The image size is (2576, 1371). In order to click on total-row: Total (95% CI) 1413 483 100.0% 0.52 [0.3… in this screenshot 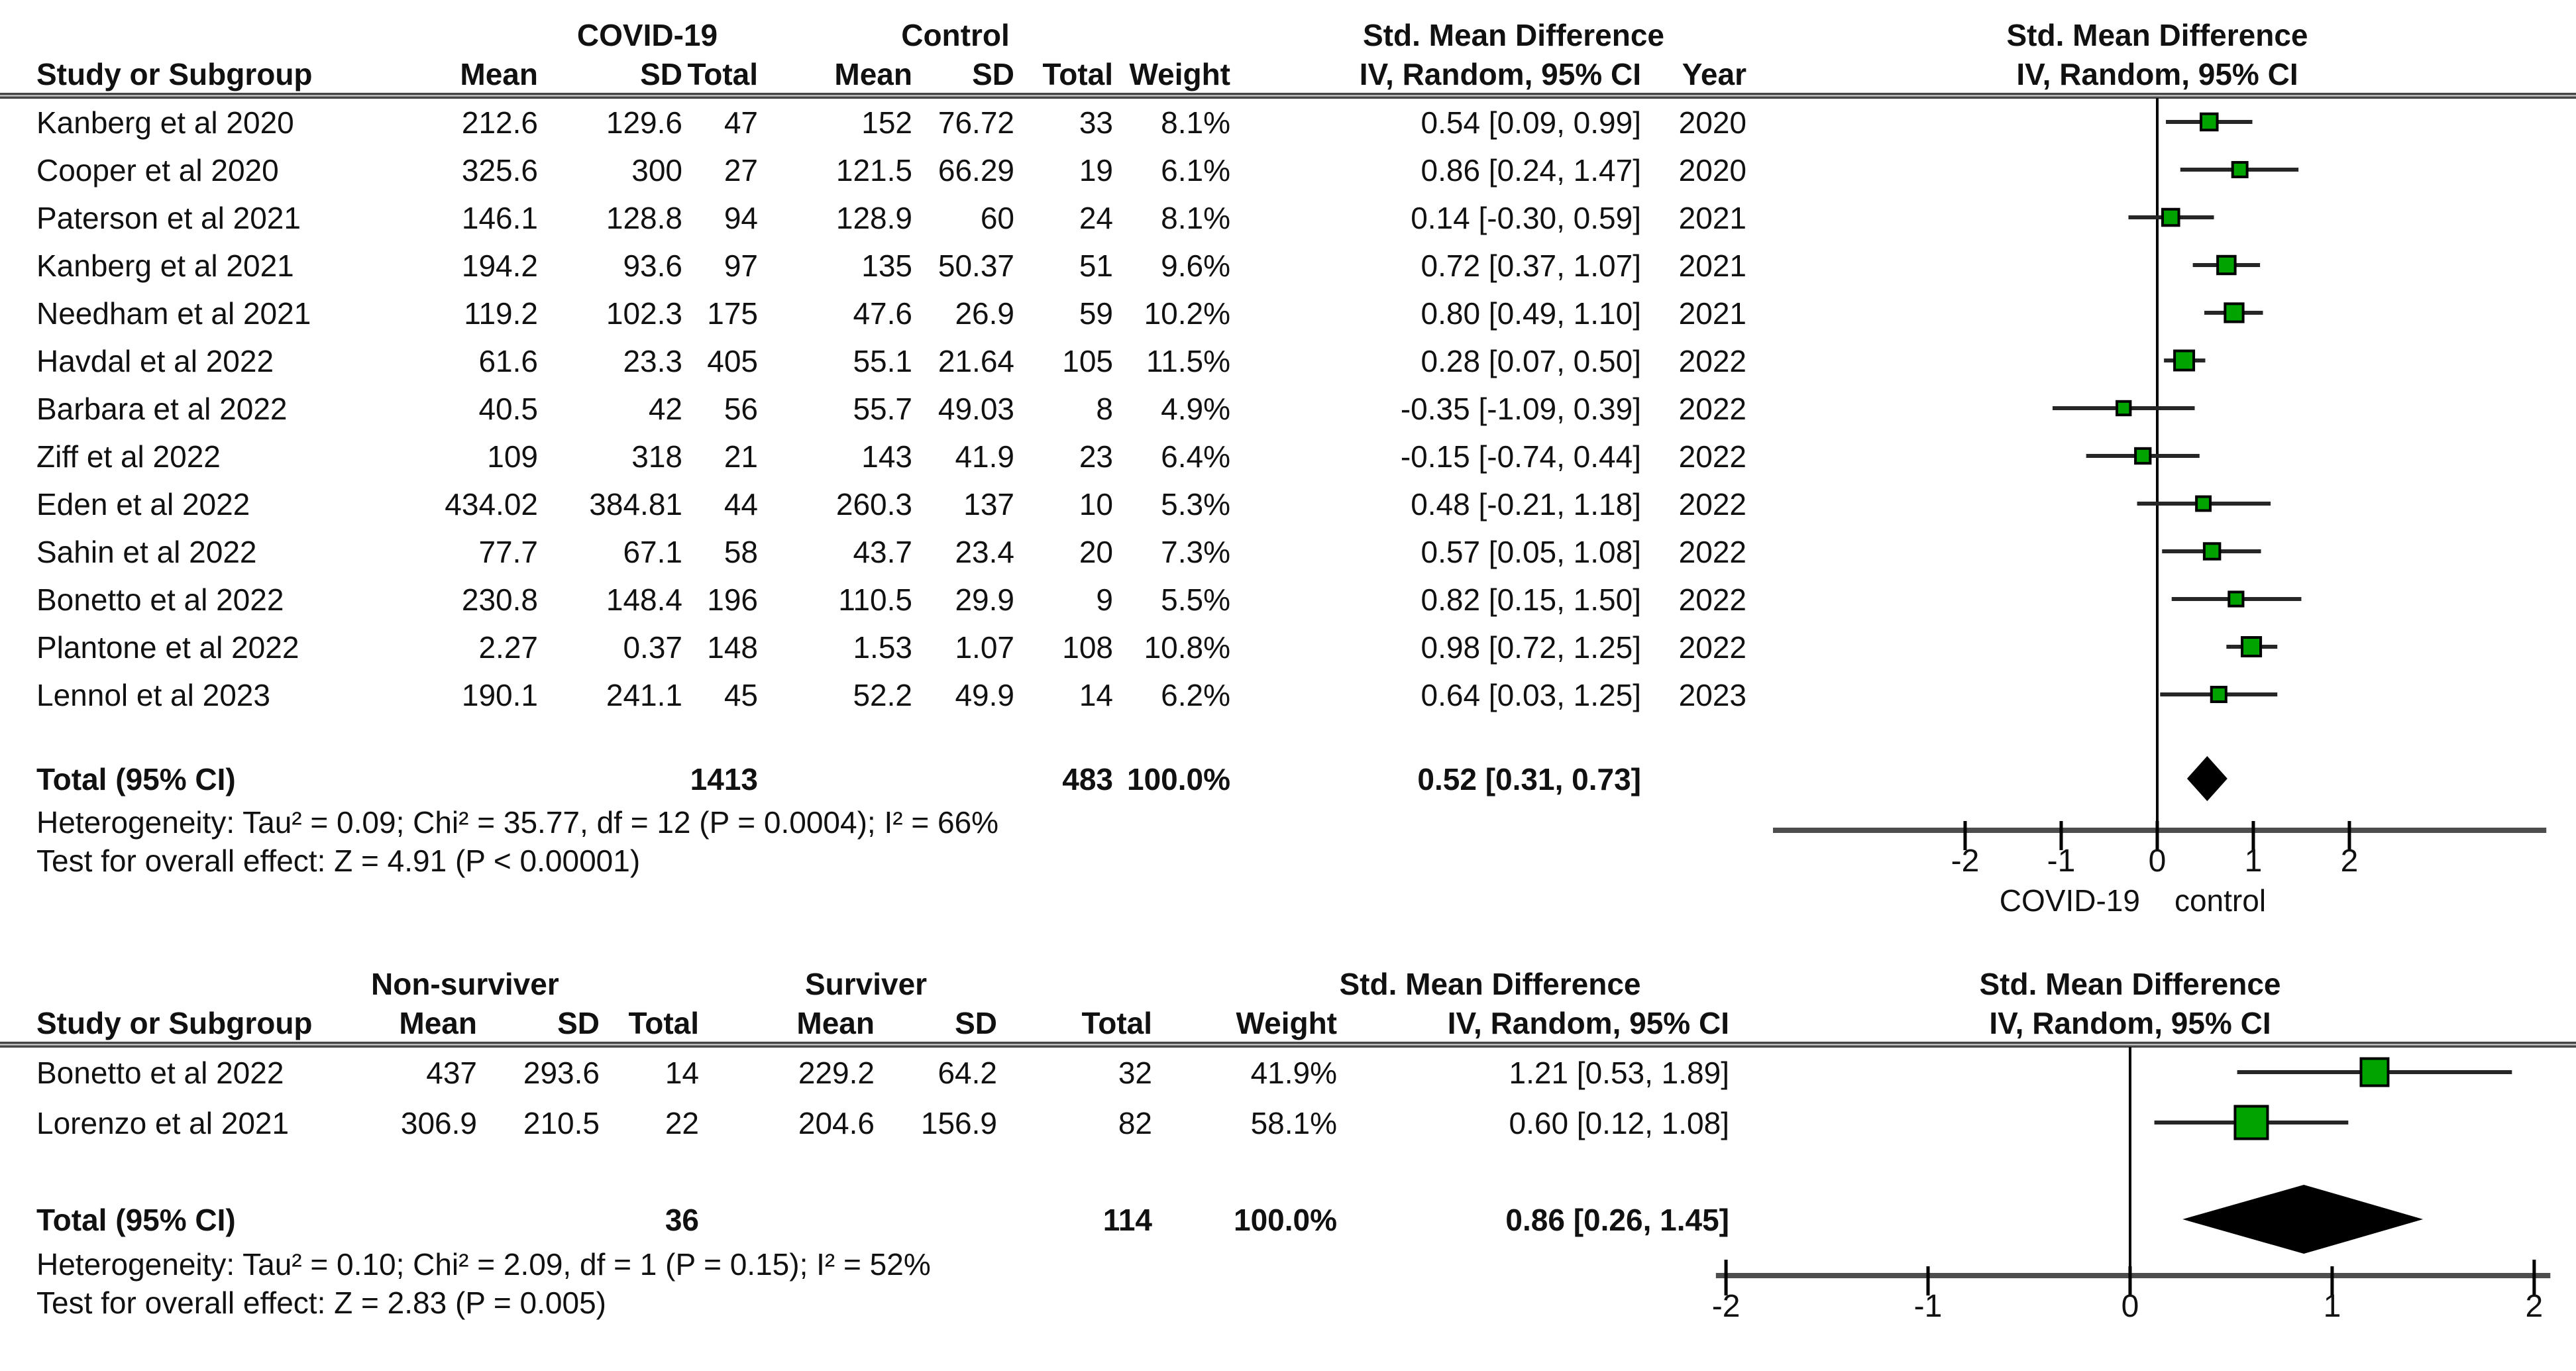, I will do `click(1288, 779)`.